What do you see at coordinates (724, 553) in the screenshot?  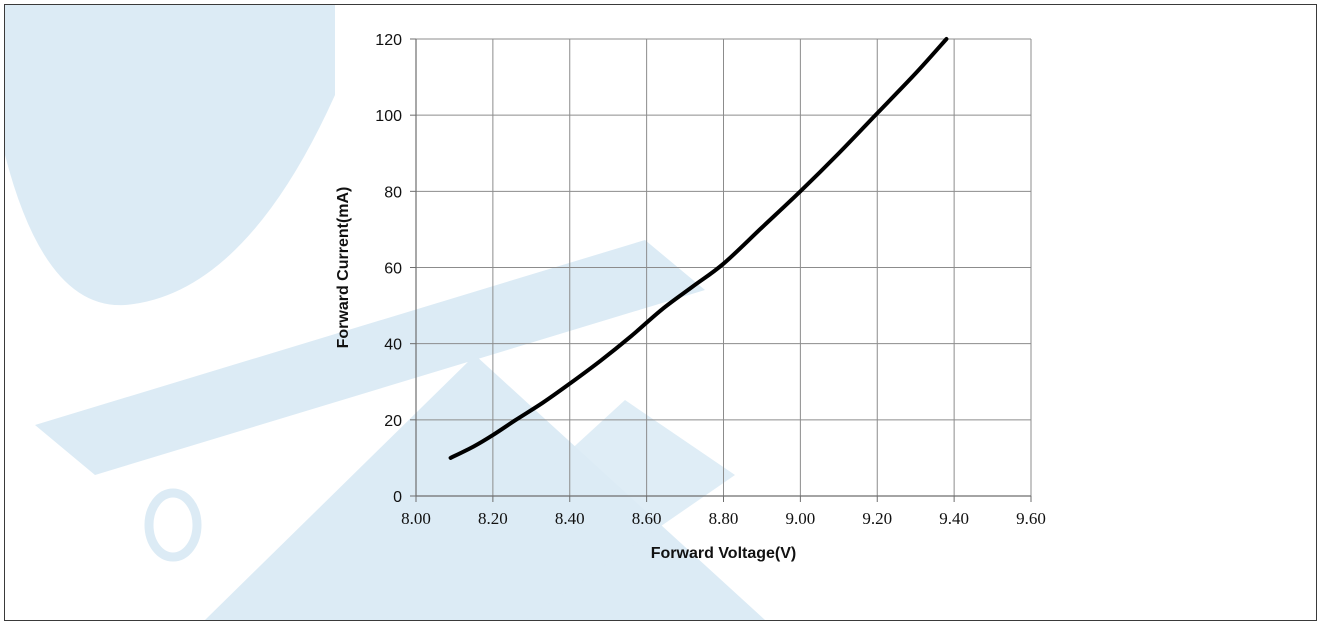 I see `x-axis-title: Forward Voltage(V)` at bounding box center [724, 553].